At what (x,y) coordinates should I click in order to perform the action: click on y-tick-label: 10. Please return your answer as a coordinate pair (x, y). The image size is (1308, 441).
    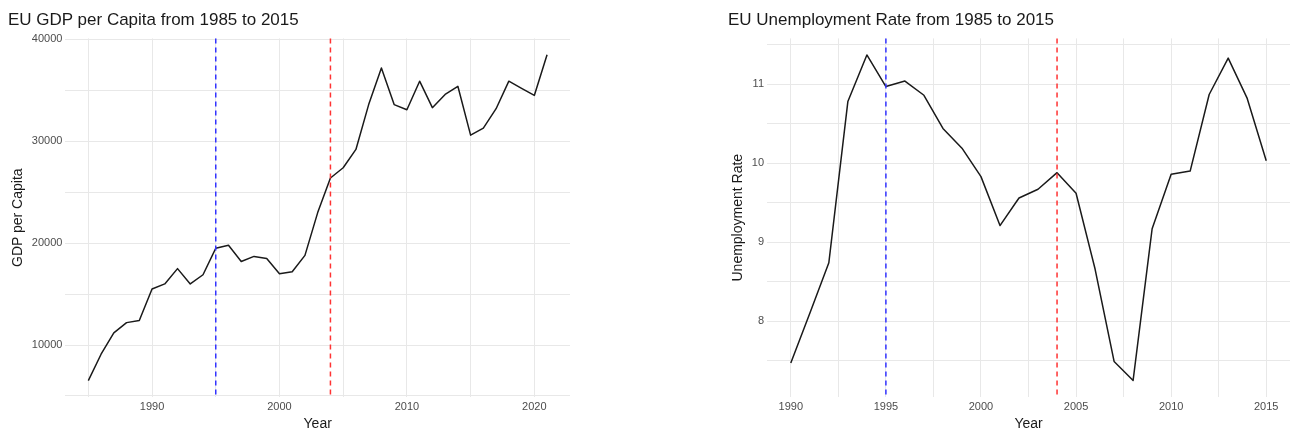
    Looking at the image, I should click on (758, 162).